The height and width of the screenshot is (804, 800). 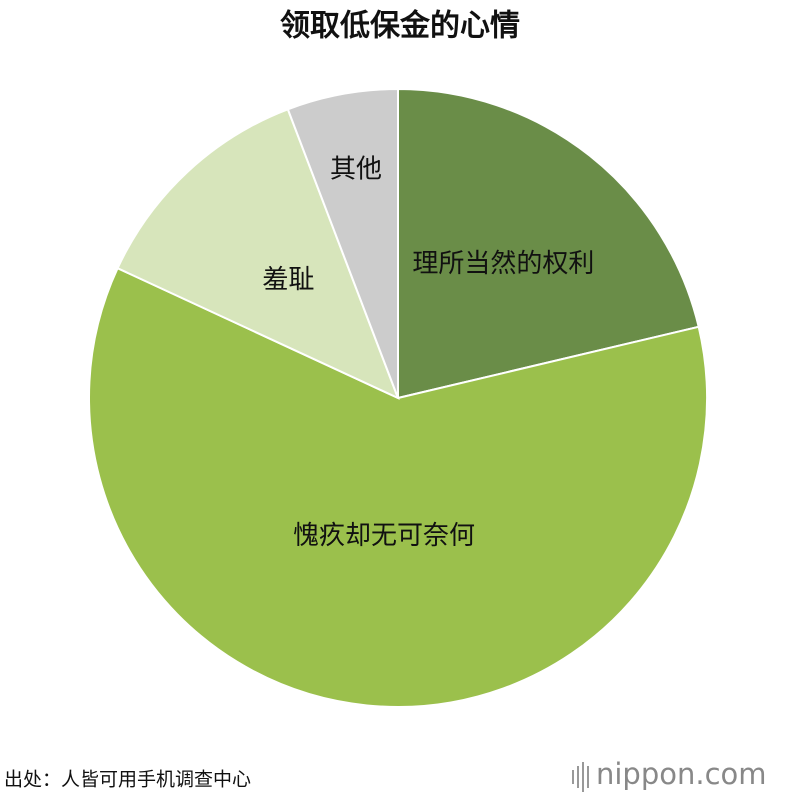 What do you see at coordinates (288, 280) in the screenshot?
I see `slice-label: 羞耻` at bounding box center [288, 280].